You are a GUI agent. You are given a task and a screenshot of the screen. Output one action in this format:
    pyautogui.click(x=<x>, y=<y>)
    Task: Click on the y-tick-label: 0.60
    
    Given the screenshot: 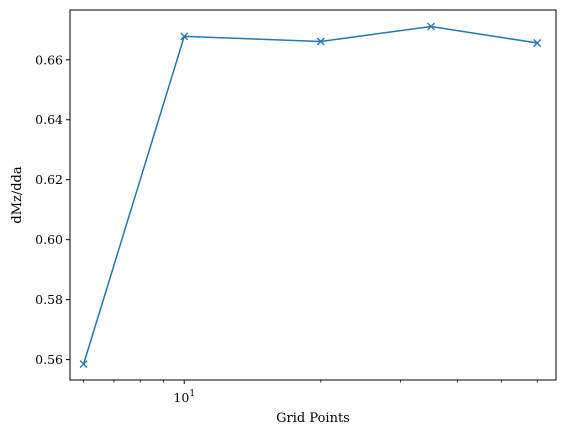 What is the action you would take?
    pyautogui.click(x=49, y=239)
    